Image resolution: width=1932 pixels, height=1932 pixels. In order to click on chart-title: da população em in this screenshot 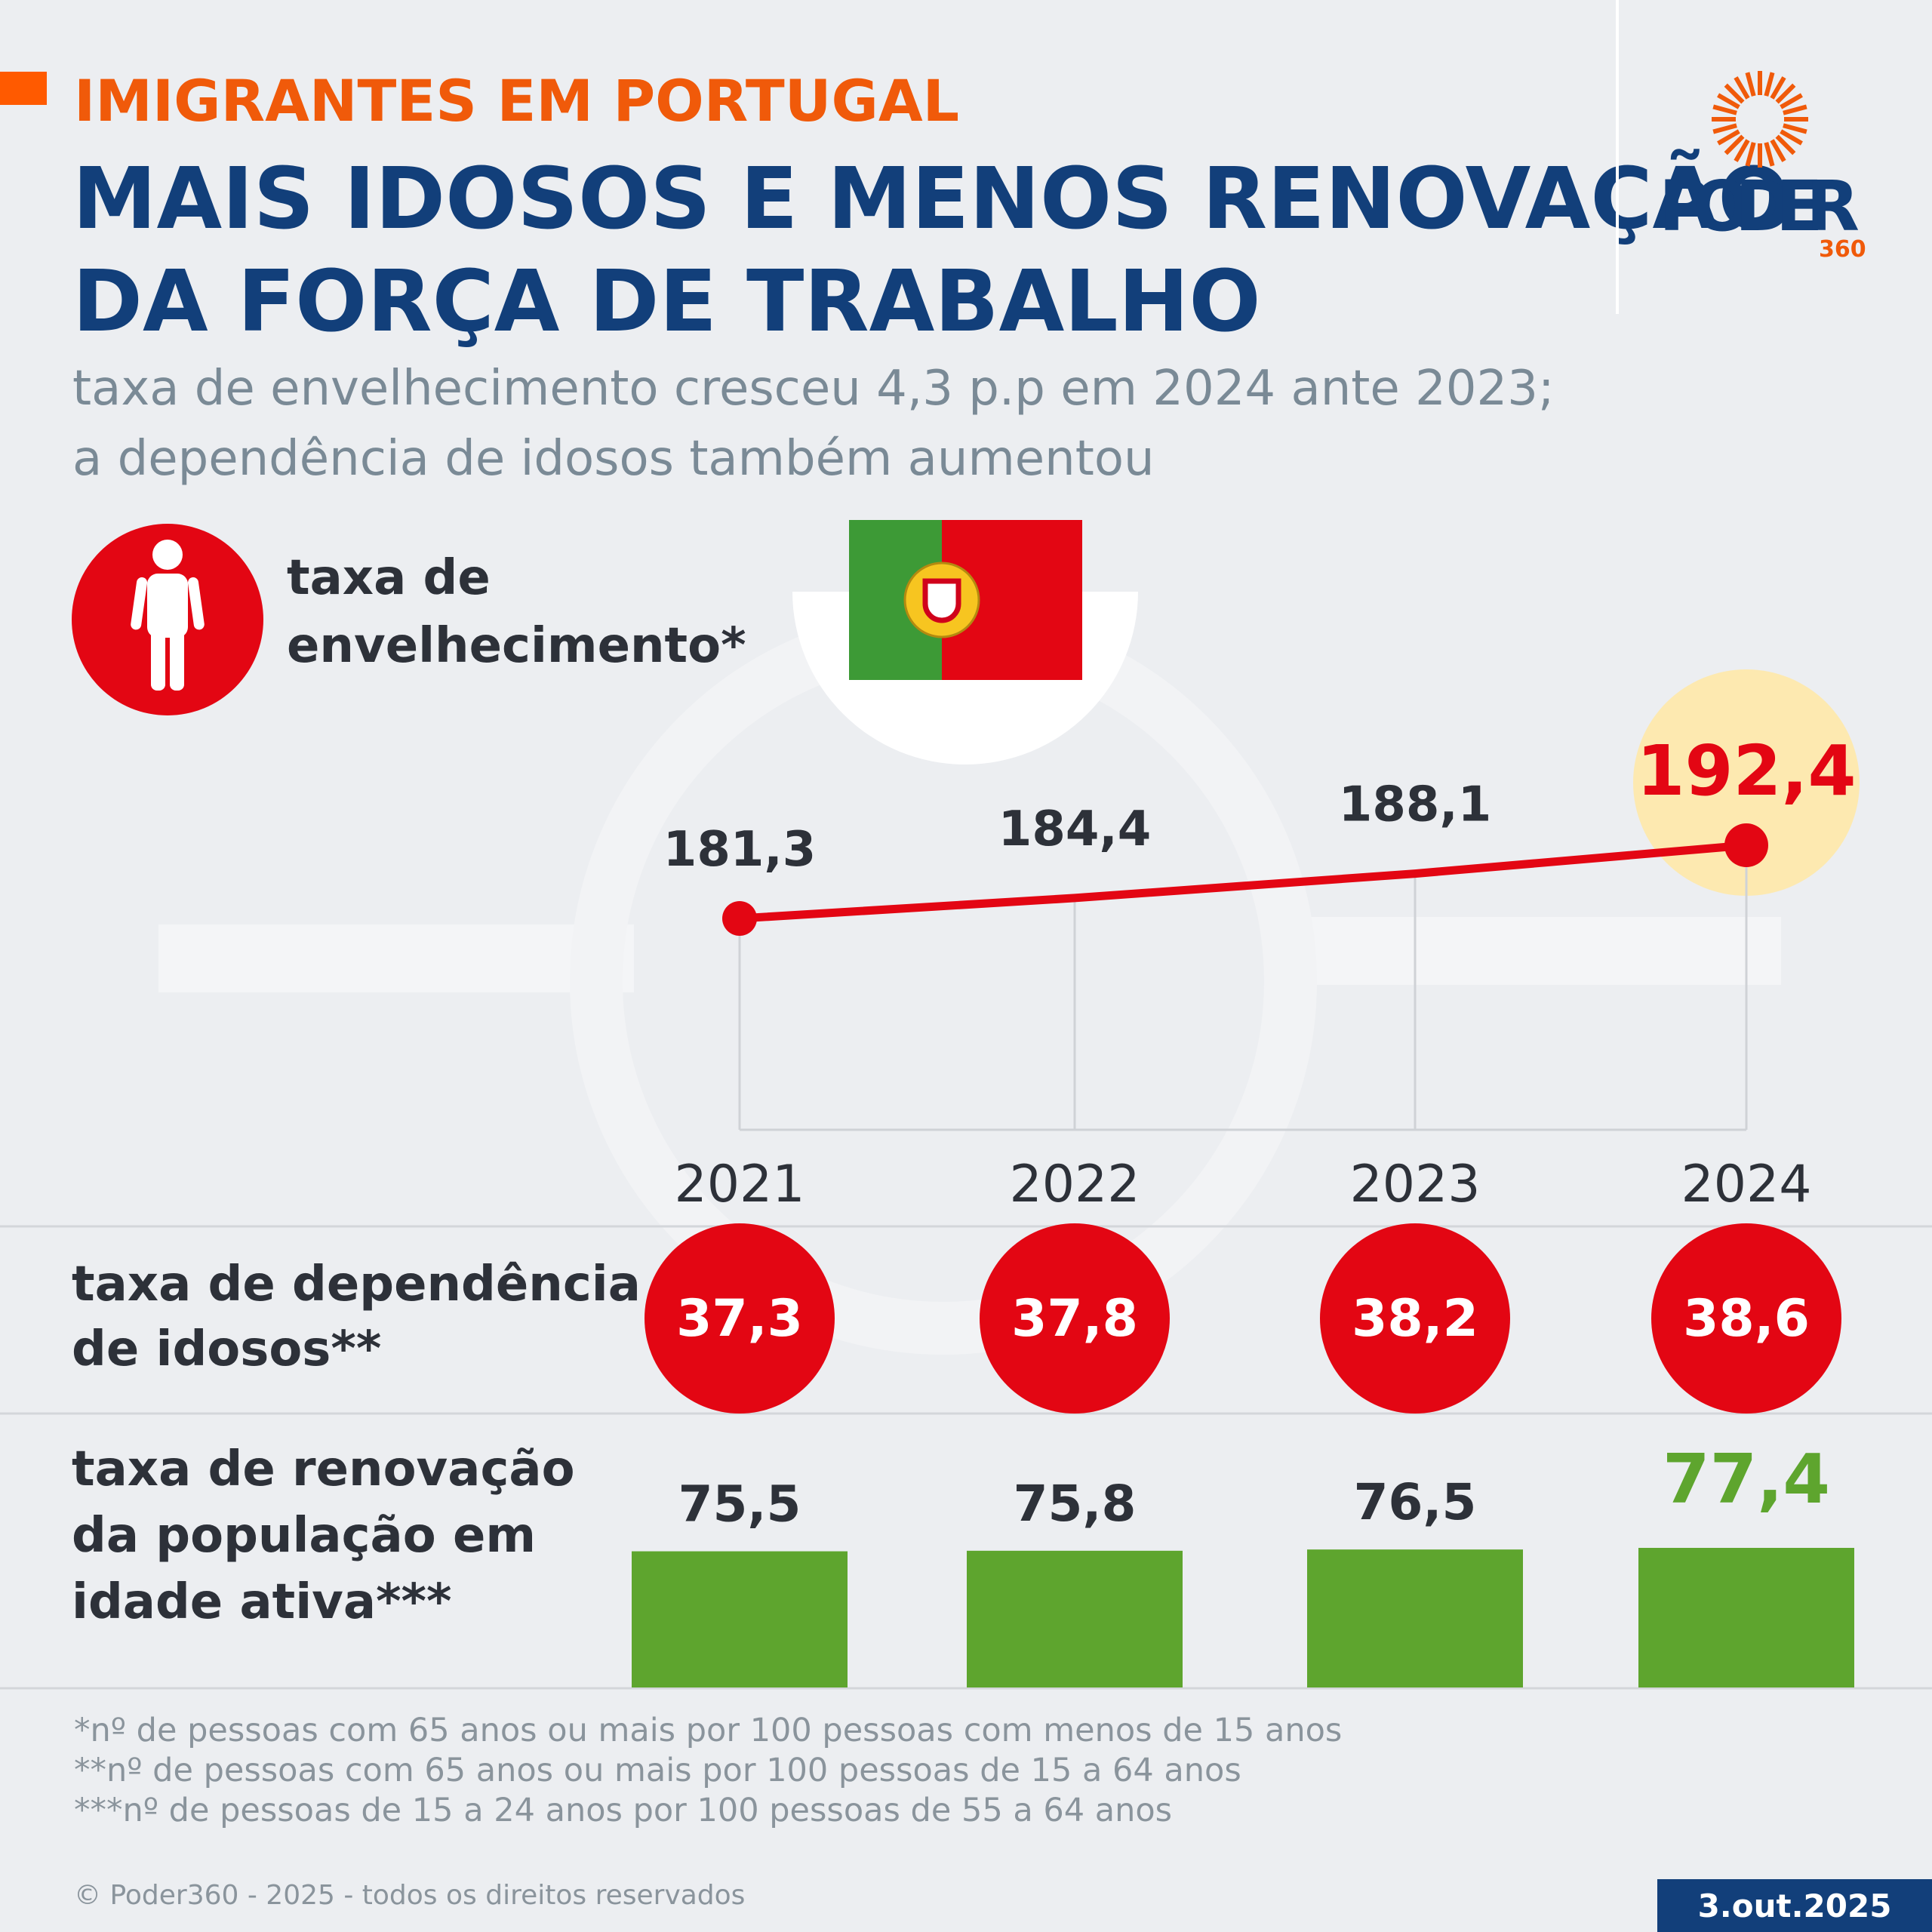, I will do `click(304, 1536)`.